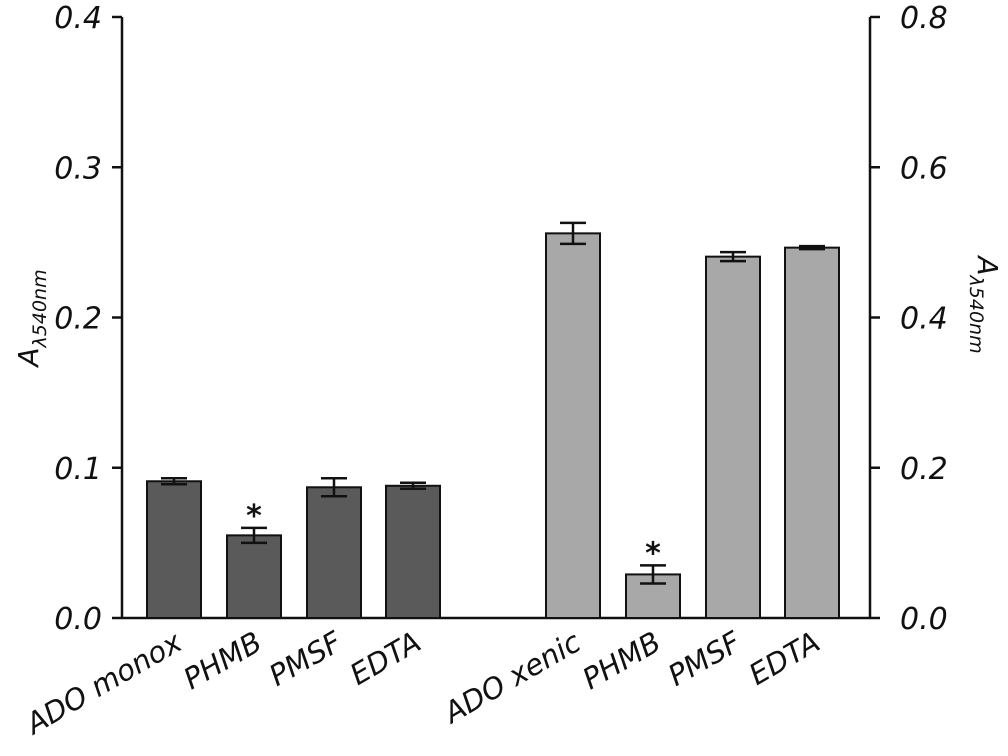 The image size is (1008, 756). What do you see at coordinates (976, 314) in the screenshot?
I see `right-axis-title-sub: λ540nm` at bounding box center [976, 314].